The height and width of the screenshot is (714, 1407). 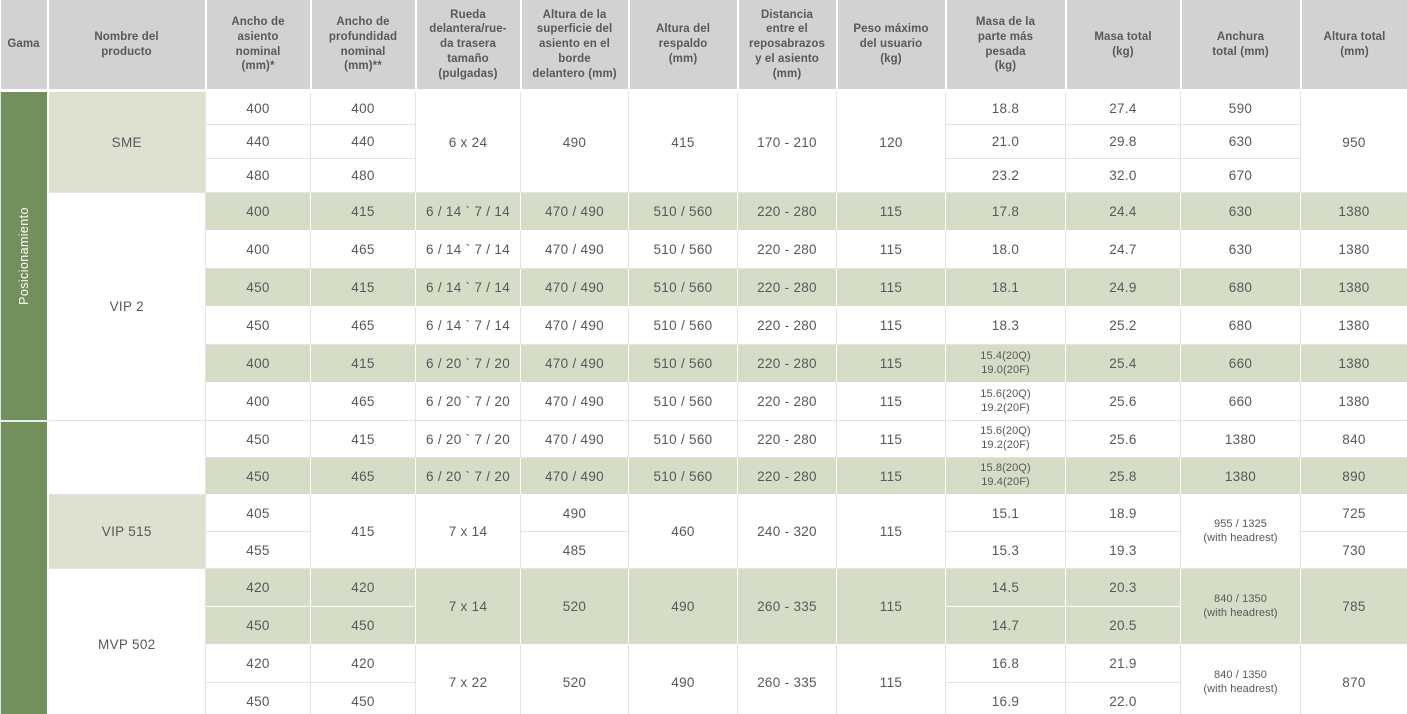 What do you see at coordinates (787, 531) in the screenshot?
I see `spec-cell: 240 - 320` at bounding box center [787, 531].